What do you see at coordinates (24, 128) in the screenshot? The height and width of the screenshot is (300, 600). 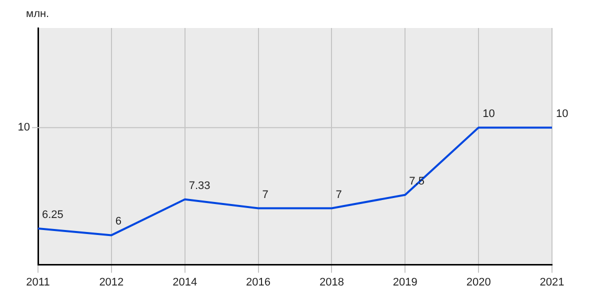 I see `ref-line-label: 10` at bounding box center [24, 128].